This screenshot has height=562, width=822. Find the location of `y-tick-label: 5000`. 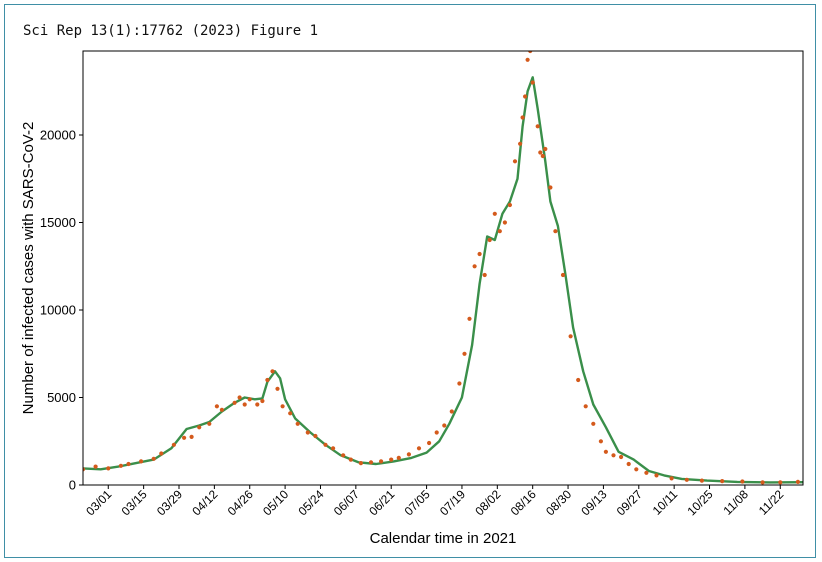

y-tick-label: 5000 is located at coordinates (61, 397).